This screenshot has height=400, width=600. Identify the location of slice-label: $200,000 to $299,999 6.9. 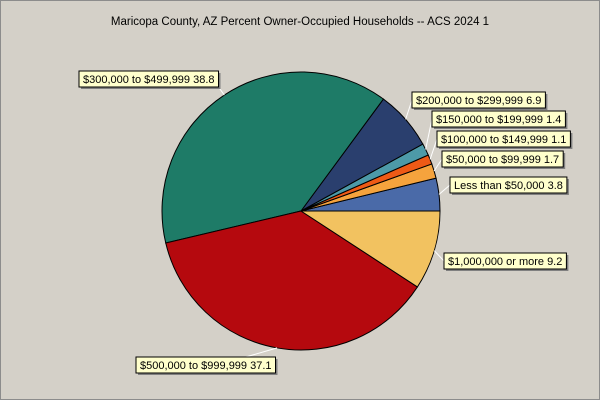
(478, 101).